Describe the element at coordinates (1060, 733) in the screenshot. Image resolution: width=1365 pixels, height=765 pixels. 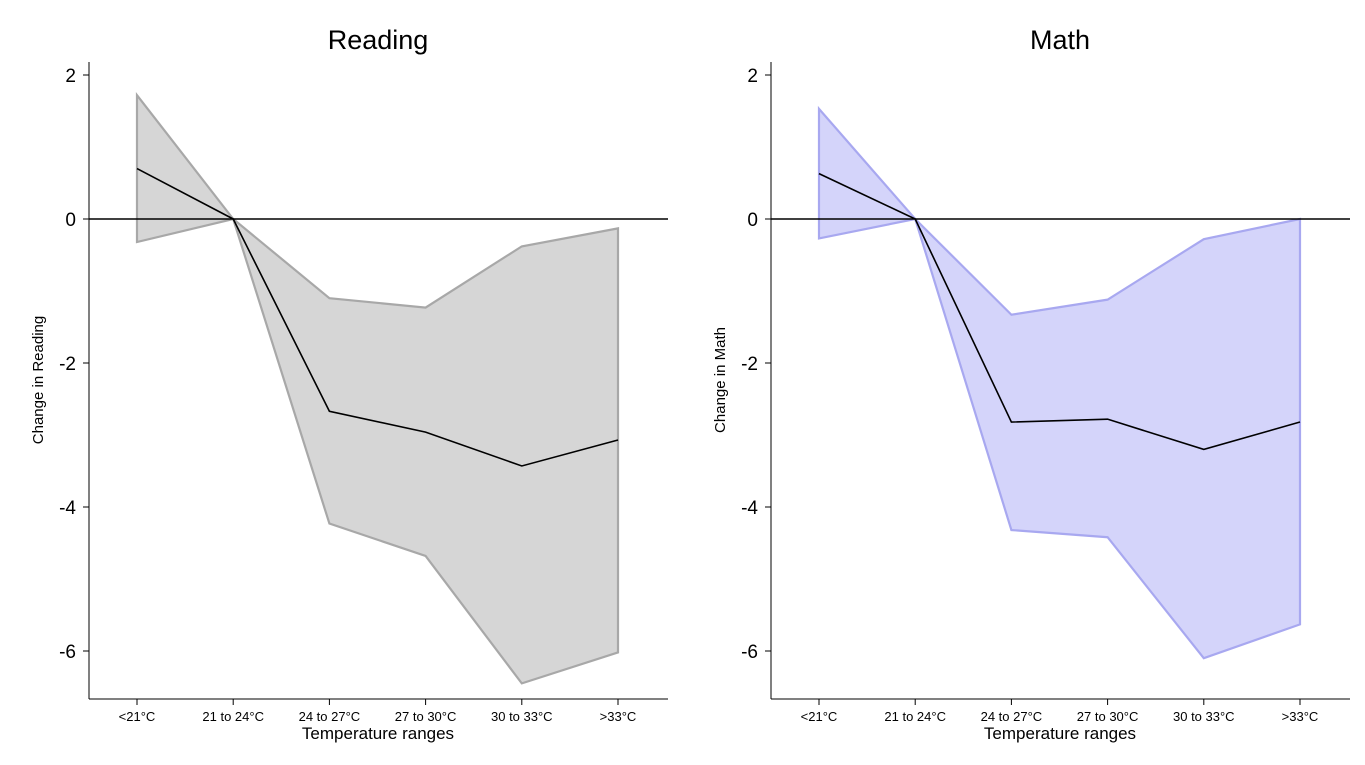
I see `math-xlabel: Temperature ranges` at that location.